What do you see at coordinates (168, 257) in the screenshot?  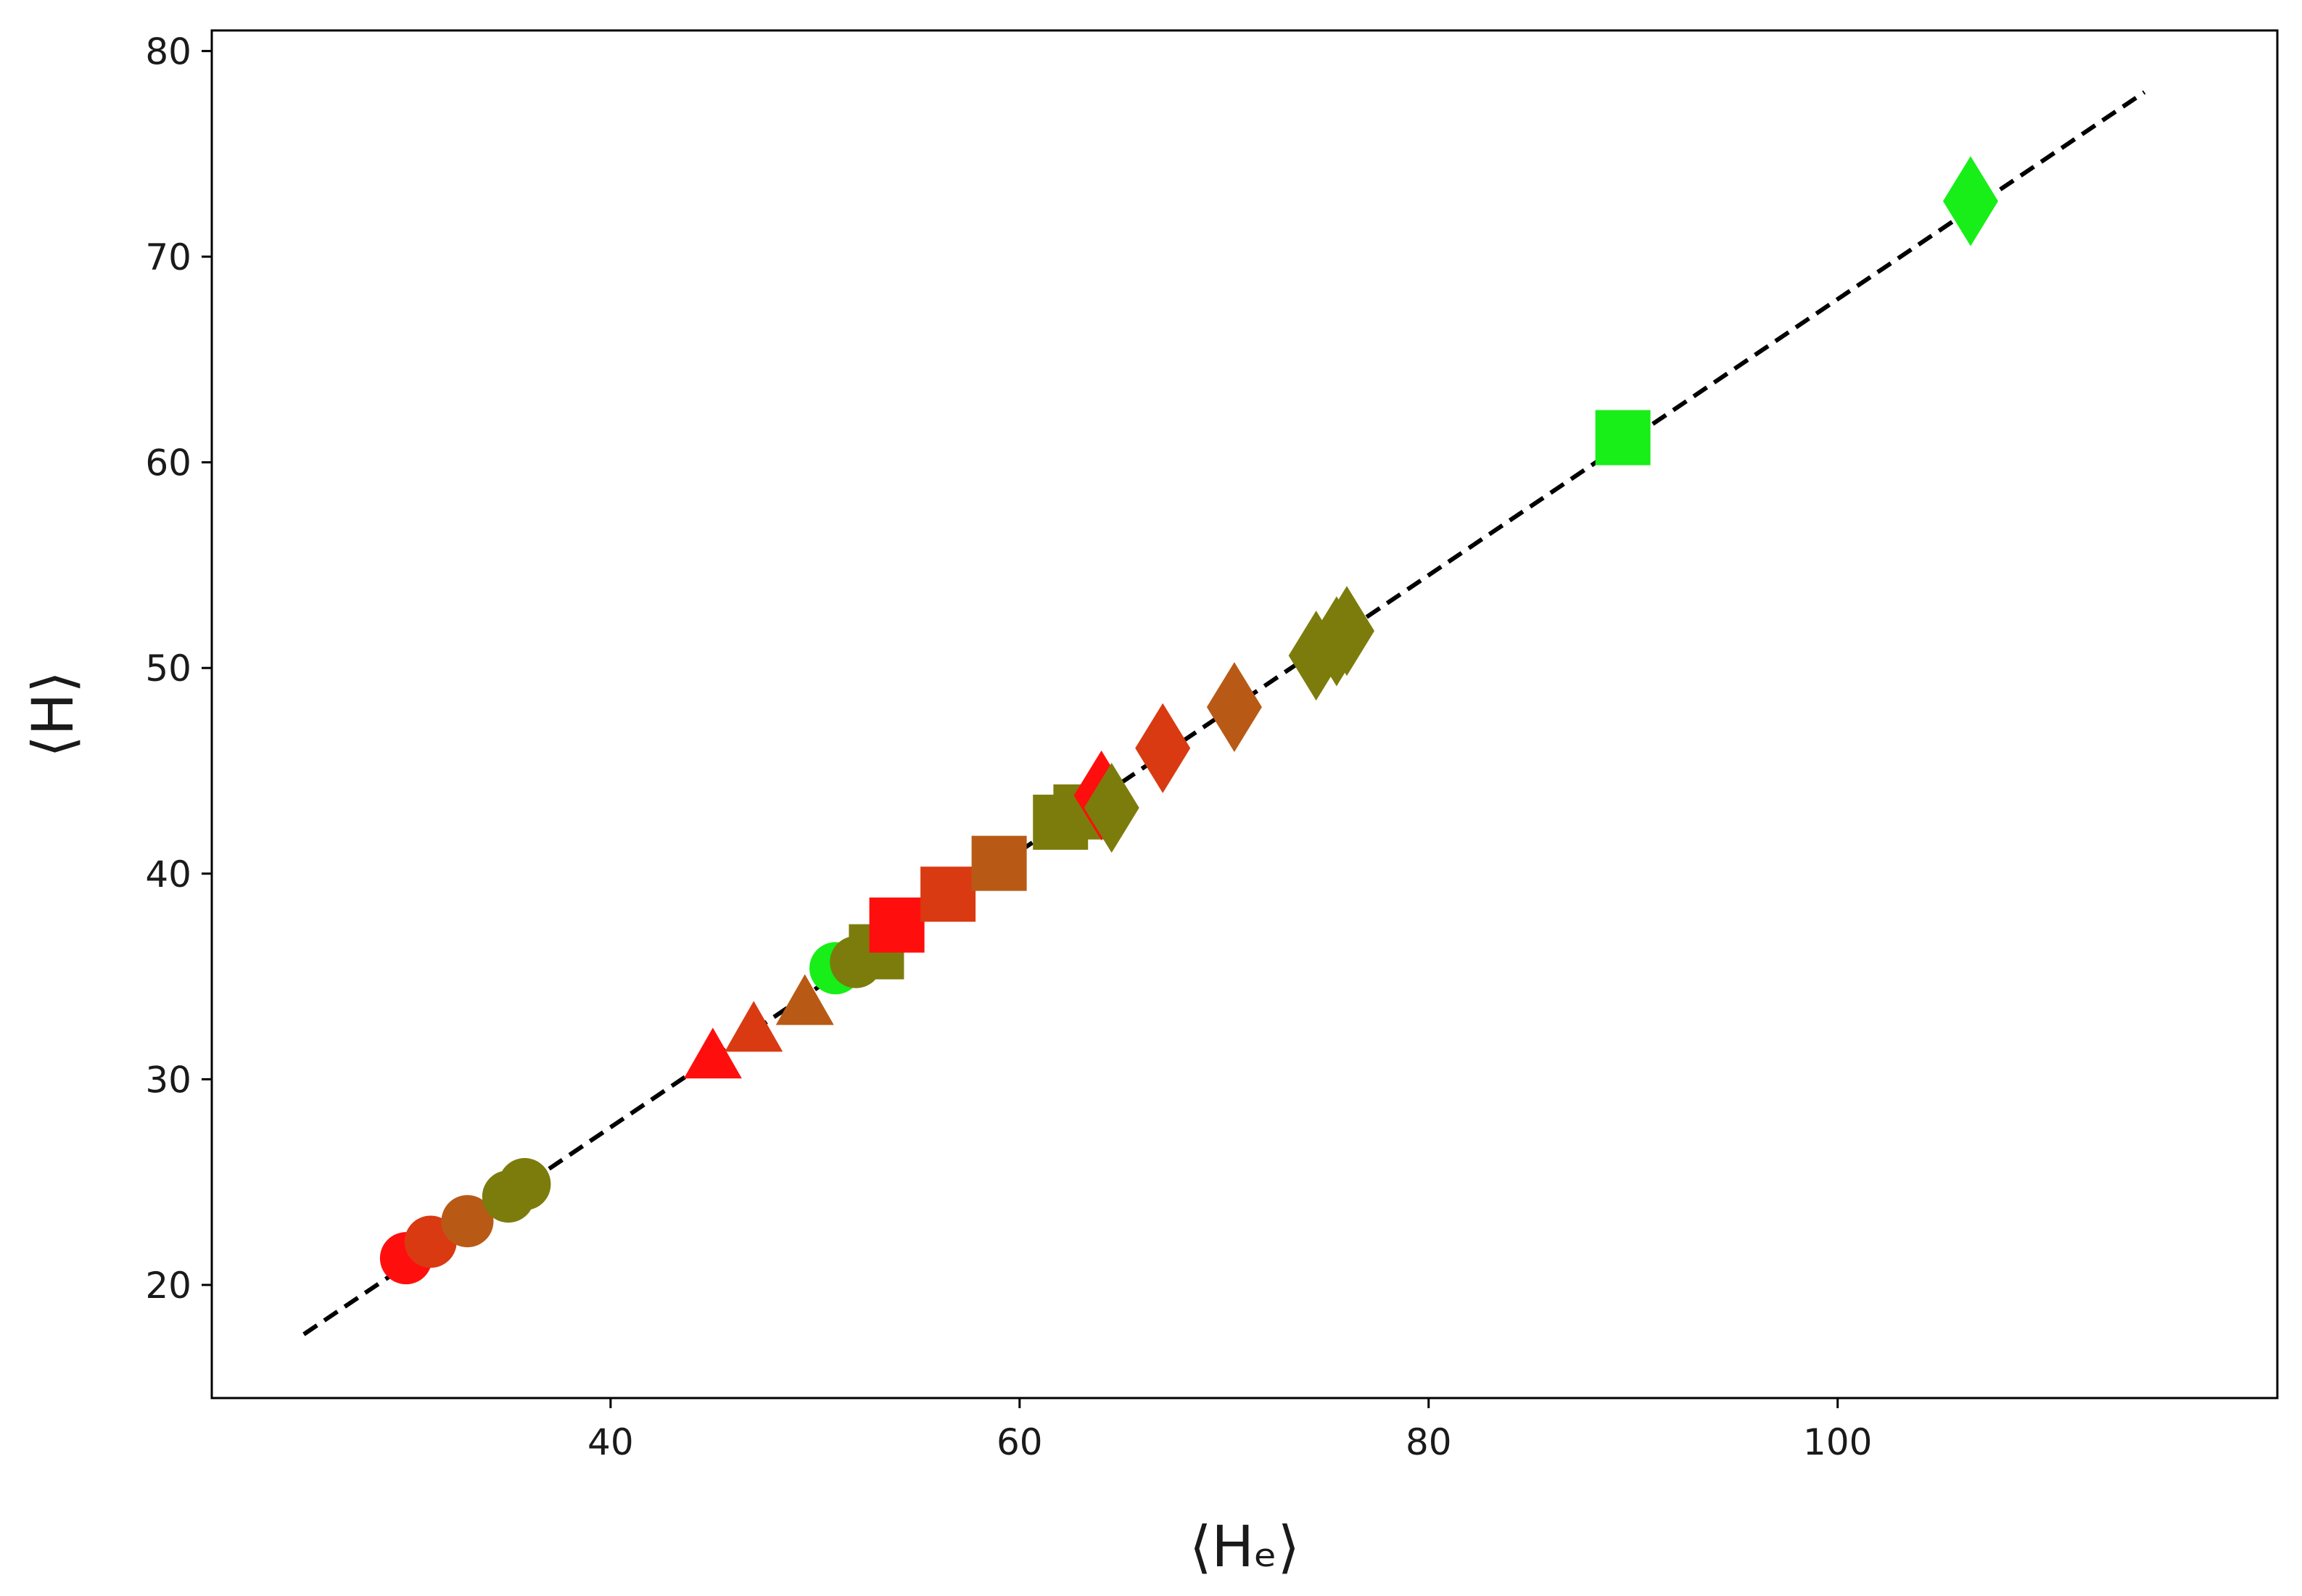 I see `y-tick-label: 70` at bounding box center [168, 257].